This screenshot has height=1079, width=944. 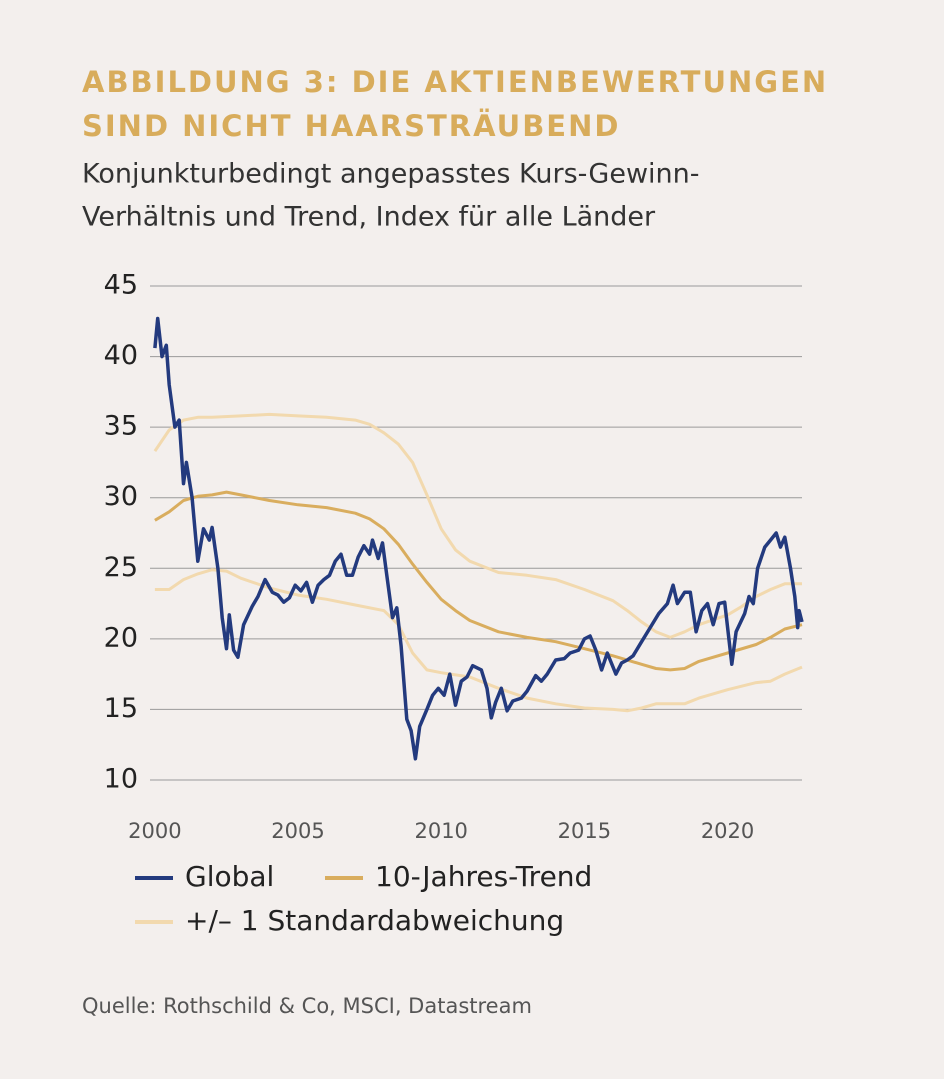 What do you see at coordinates (229, 876) in the screenshot?
I see `legend-label: Global` at bounding box center [229, 876].